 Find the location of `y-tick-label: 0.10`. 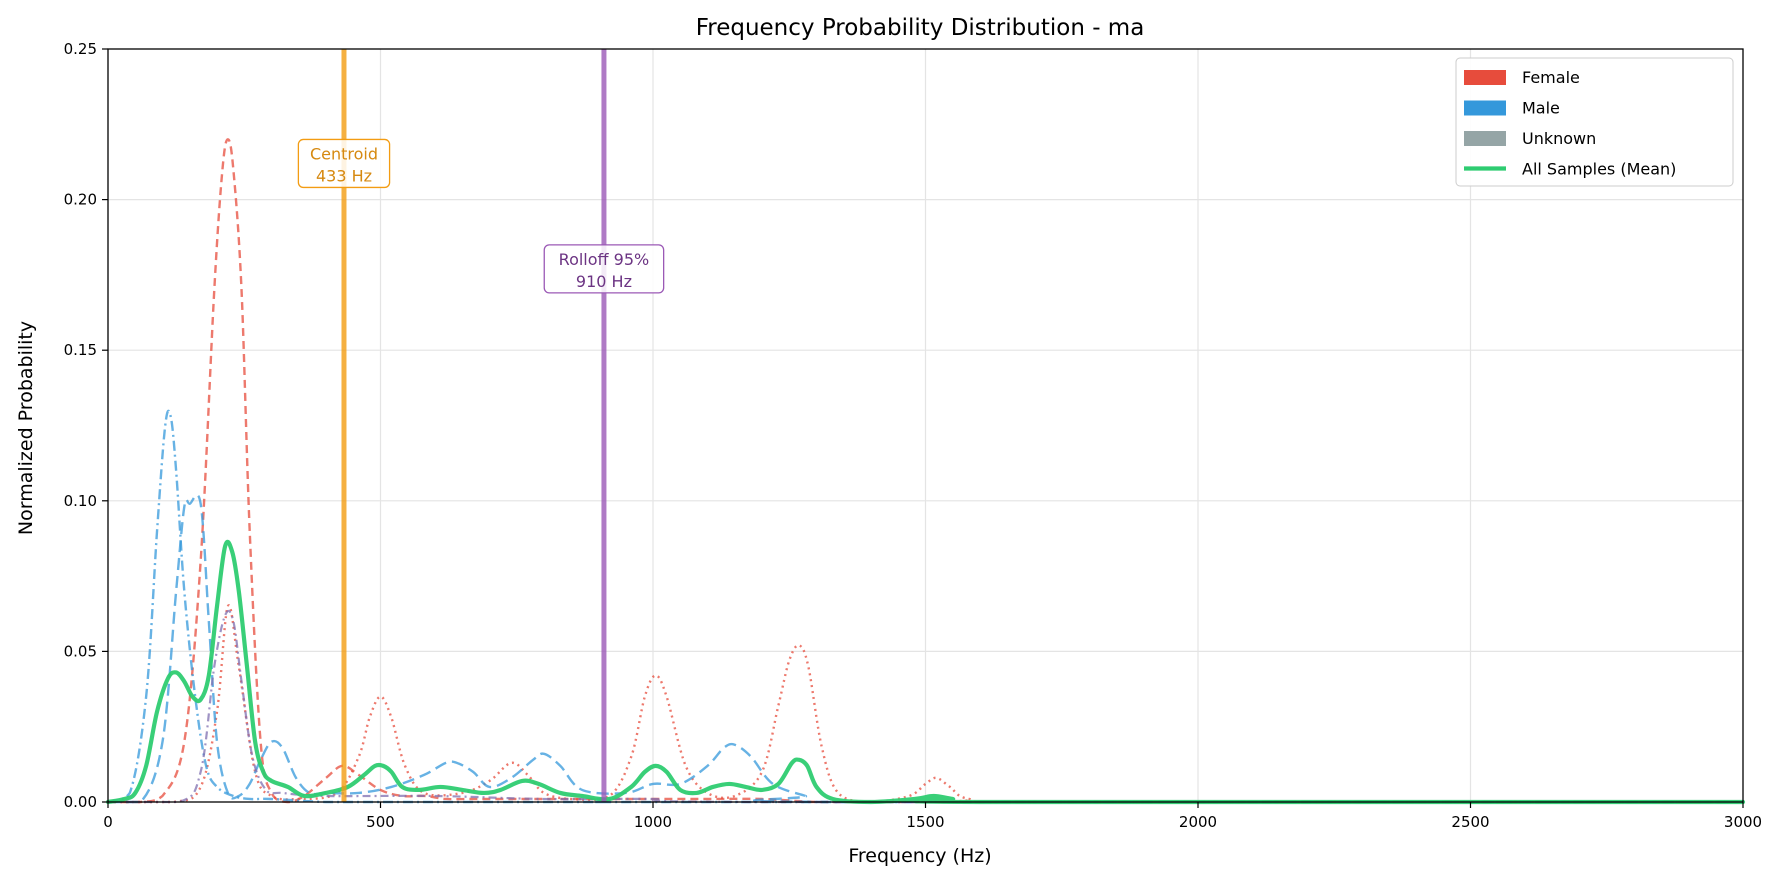

y-tick-label: 0.10 is located at coordinates (80, 501).